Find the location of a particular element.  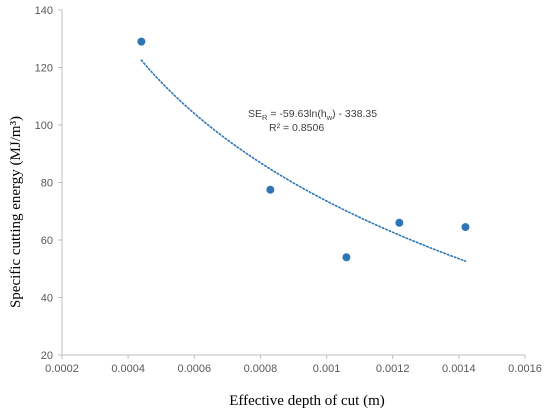

x-tick-label: 0.0012 is located at coordinates (393, 369).